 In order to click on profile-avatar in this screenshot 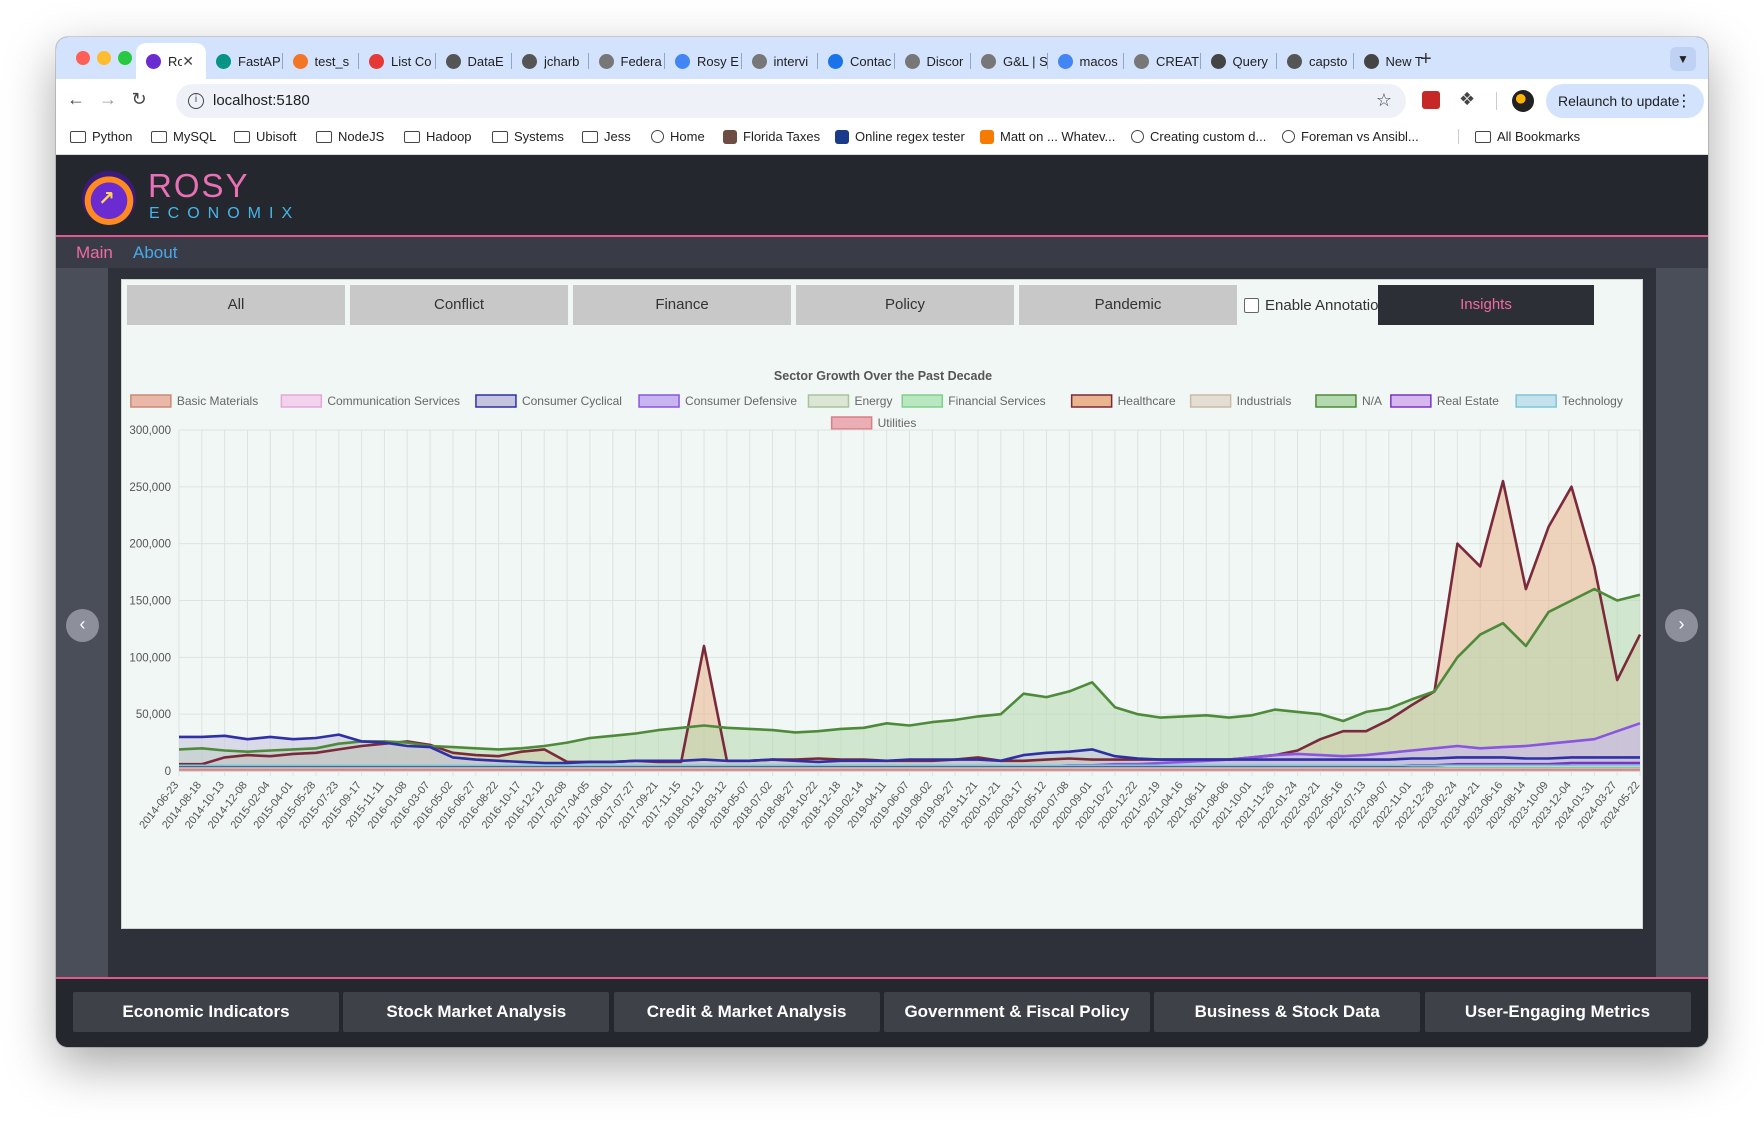, I will do `click(1523, 101)`.